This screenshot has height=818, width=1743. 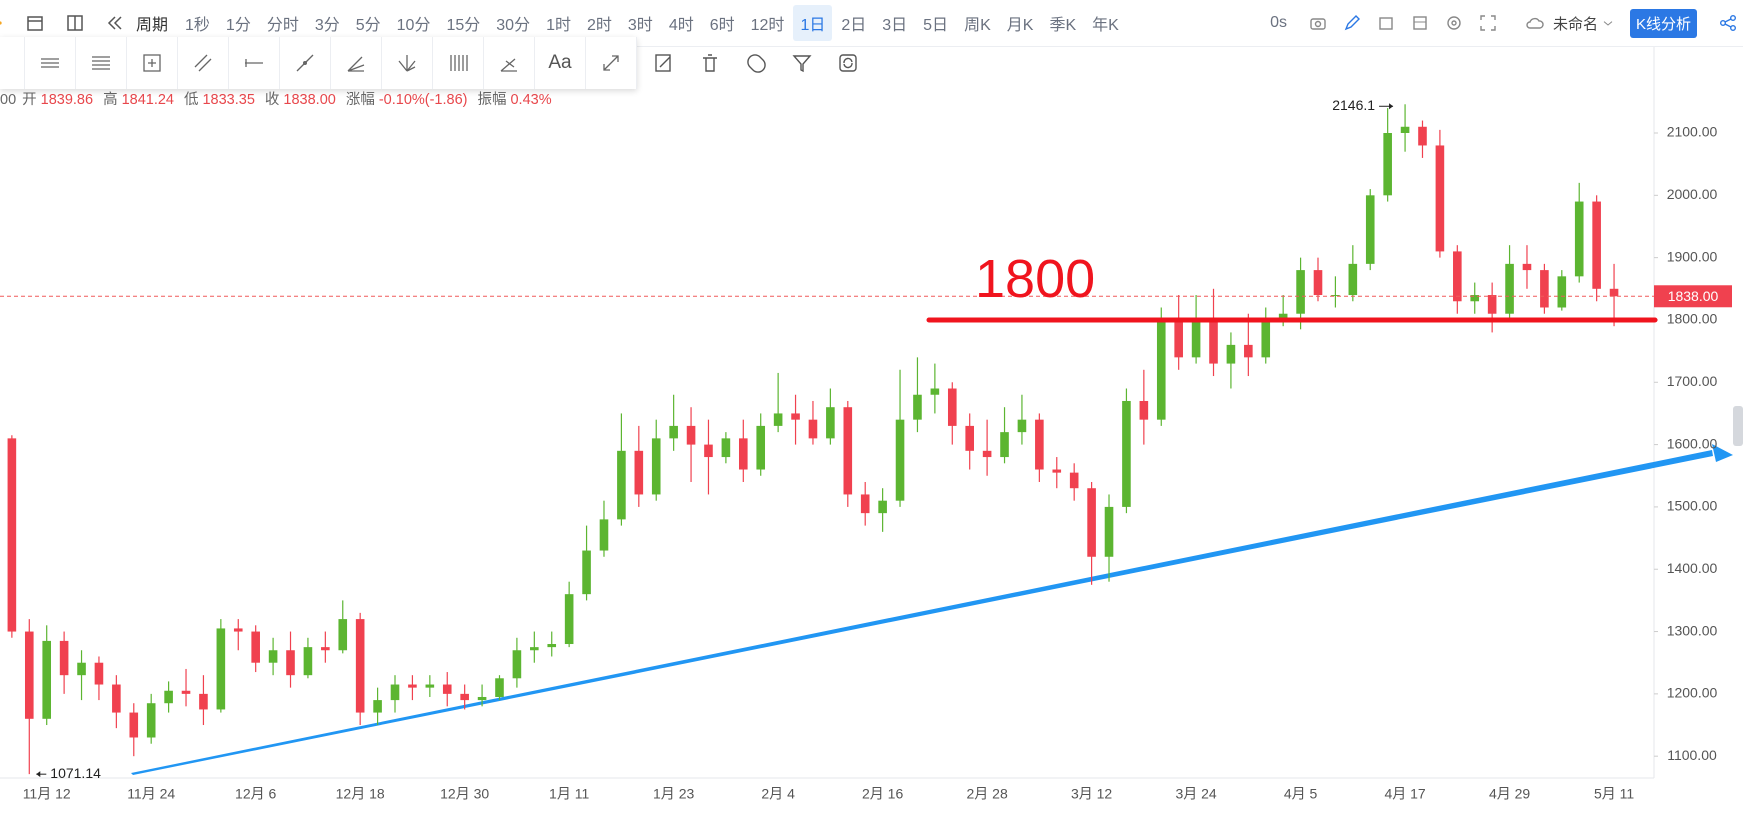 What do you see at coordinates (1575, 24) in the screenshot?
I see `layout-name: 未命名` at bounding box center [1575, 24].